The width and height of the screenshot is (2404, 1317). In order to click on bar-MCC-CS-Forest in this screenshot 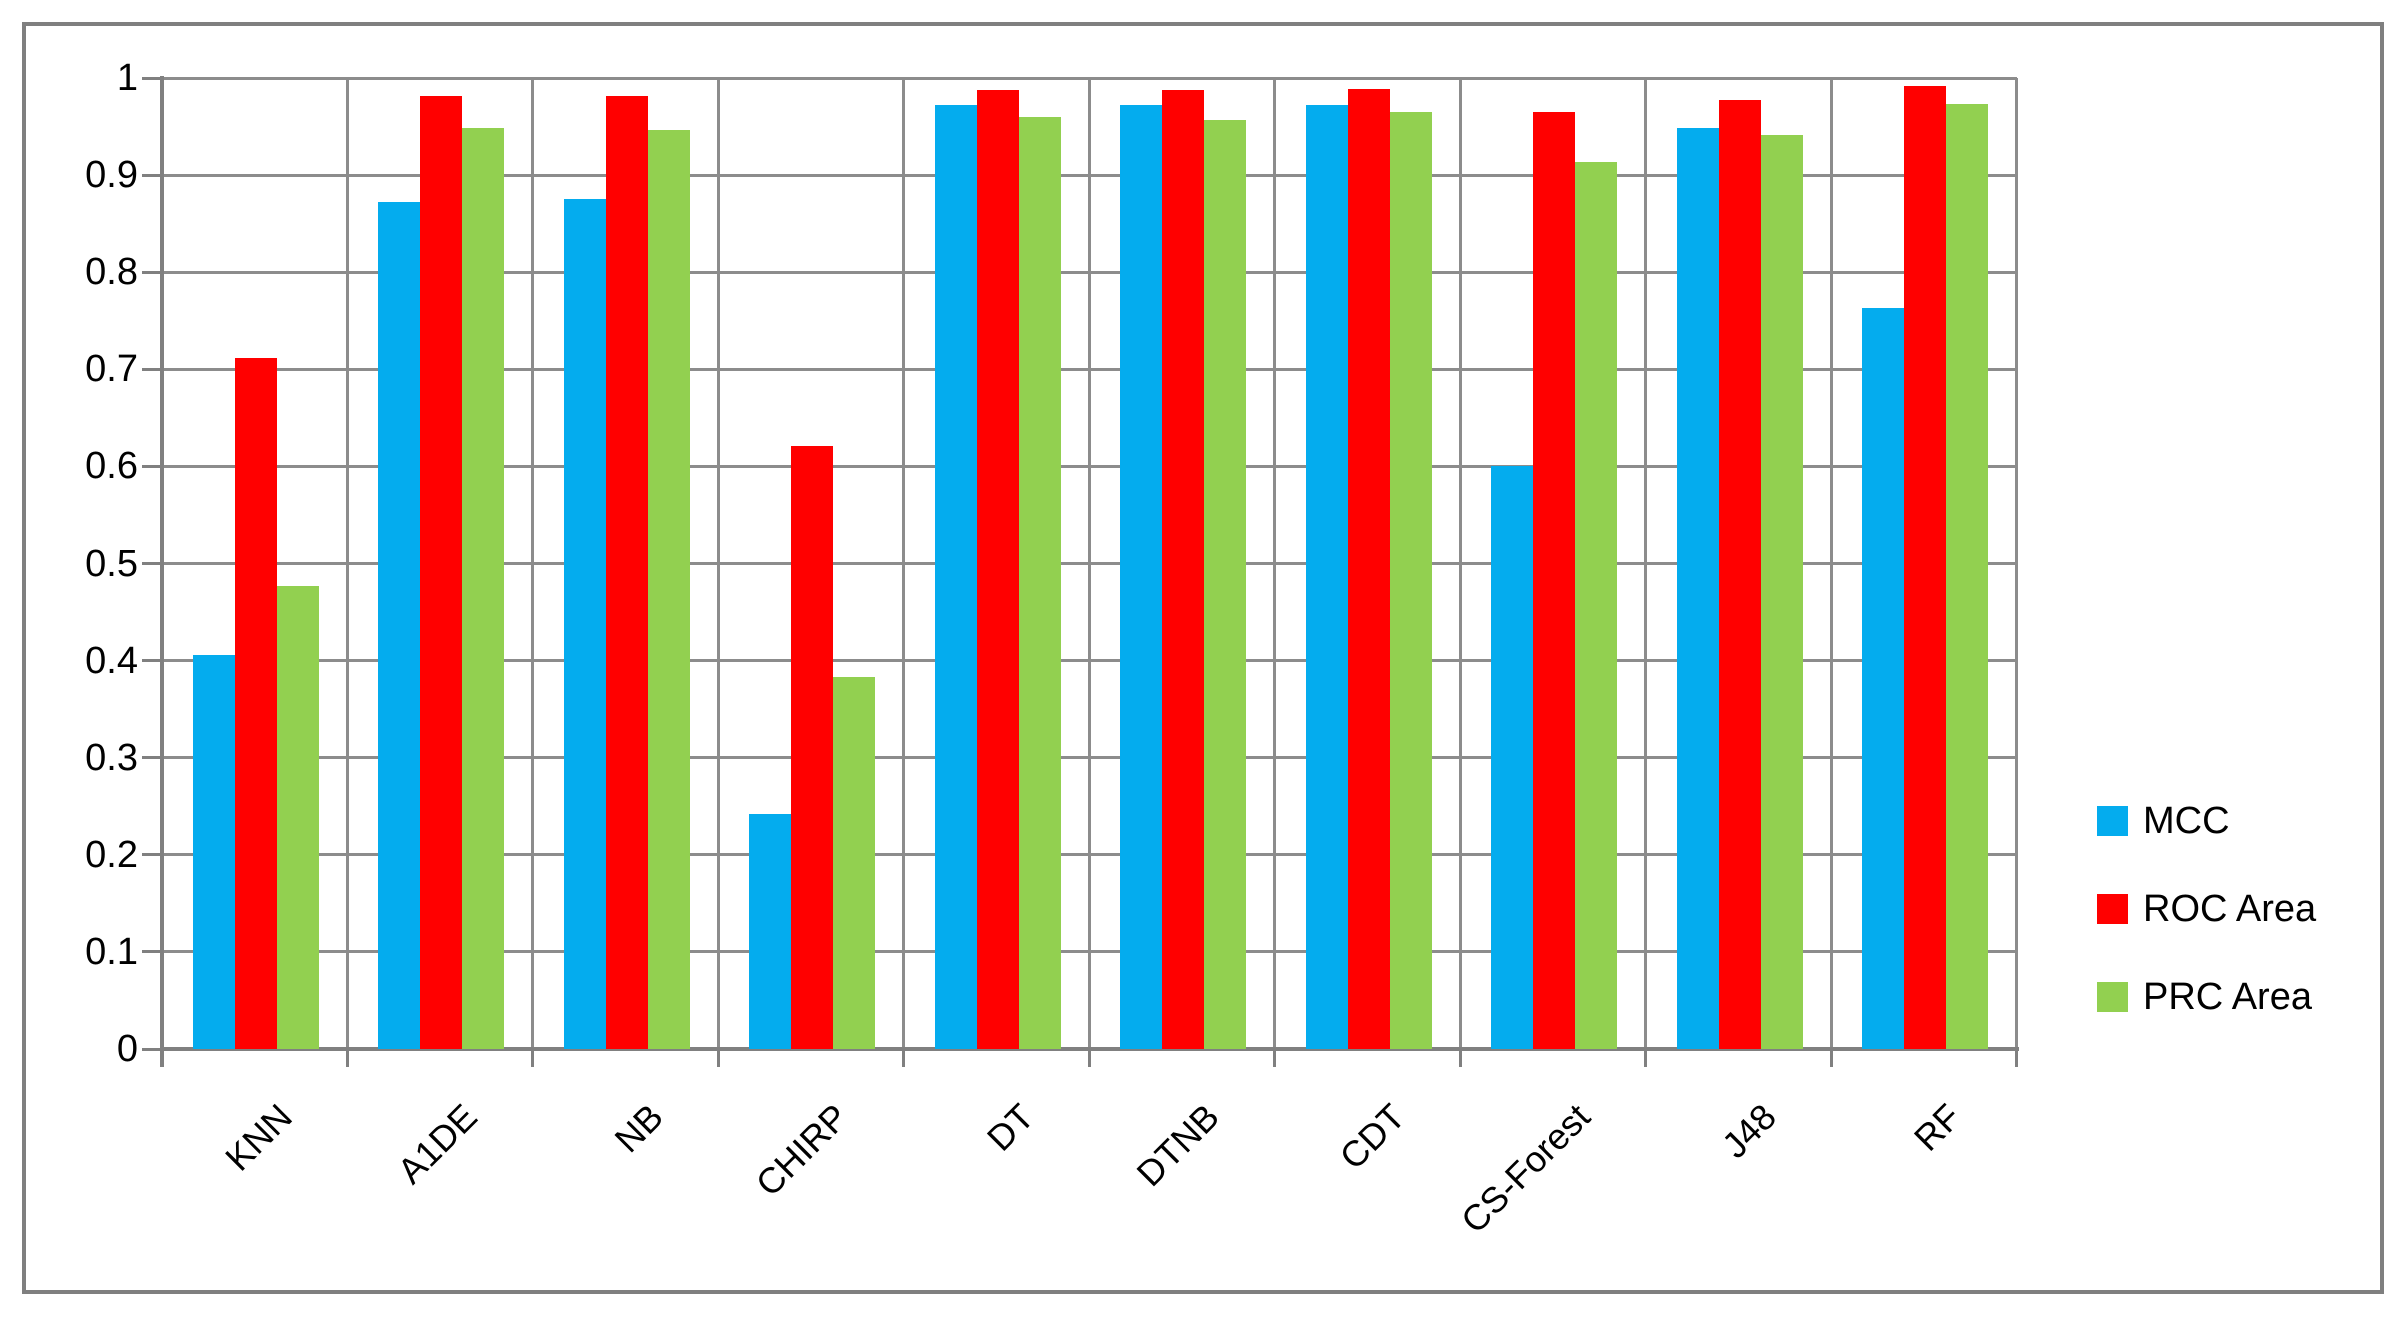, I will do `click(1512, 757)`.